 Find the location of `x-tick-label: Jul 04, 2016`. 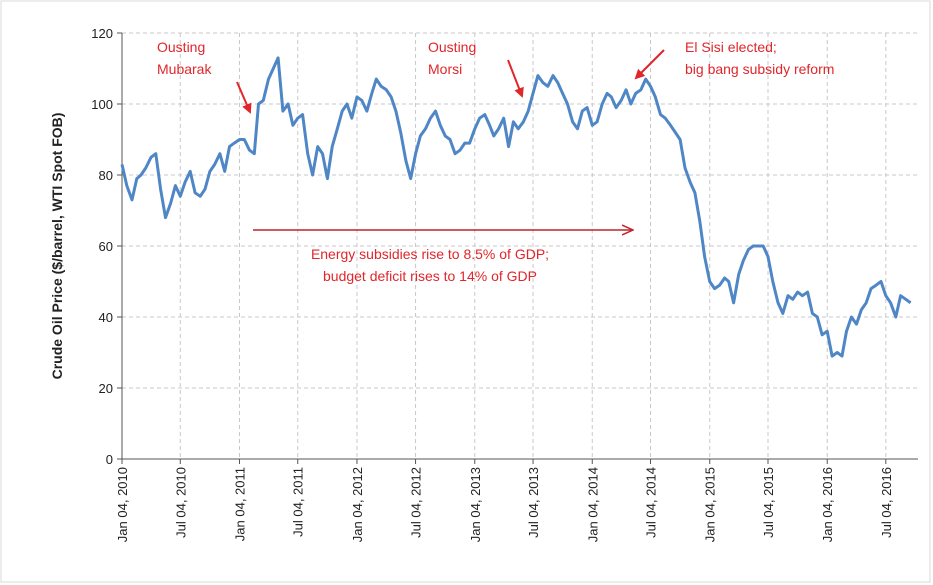

x-tick-label: Jul 04, 2016 is located at coordinates (886, 502).